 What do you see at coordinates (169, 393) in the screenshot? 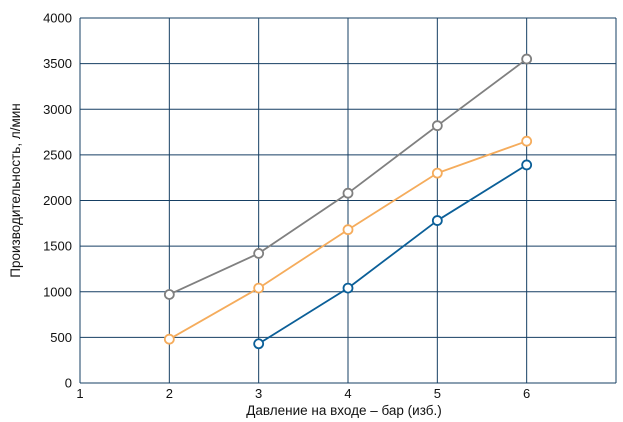
I see `x-tick-label: 2` at bounding box center [169, 393].